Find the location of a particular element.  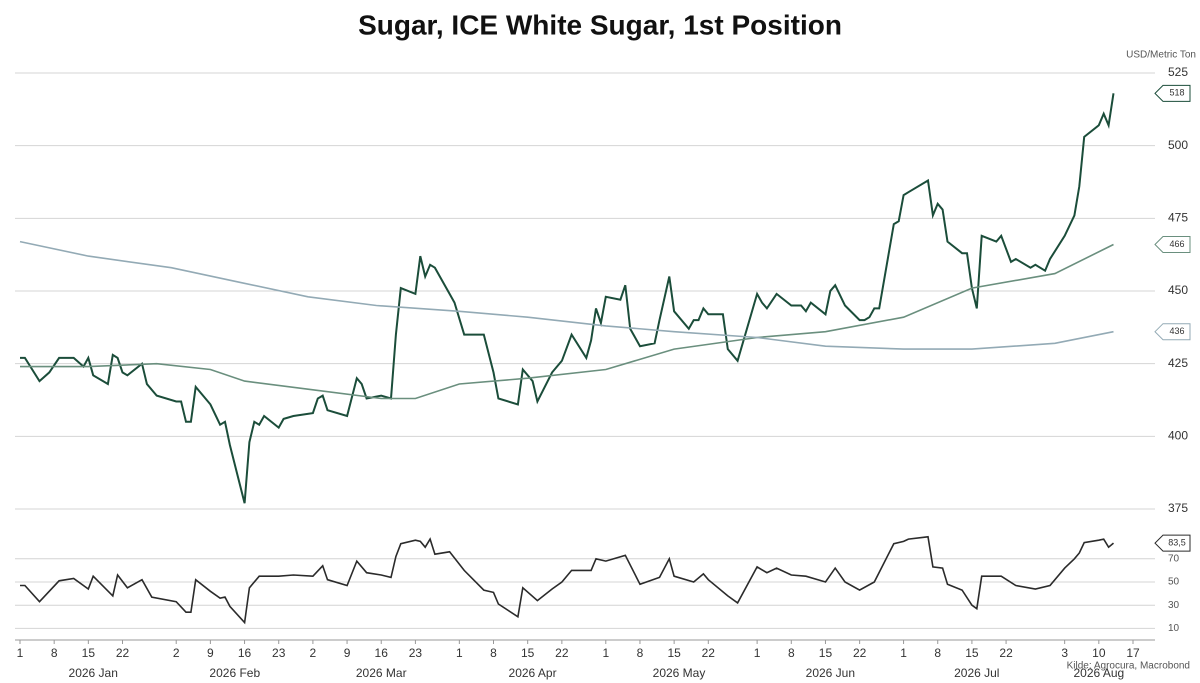

y-tick-label: 400 is located at coordinates (1178, 436).